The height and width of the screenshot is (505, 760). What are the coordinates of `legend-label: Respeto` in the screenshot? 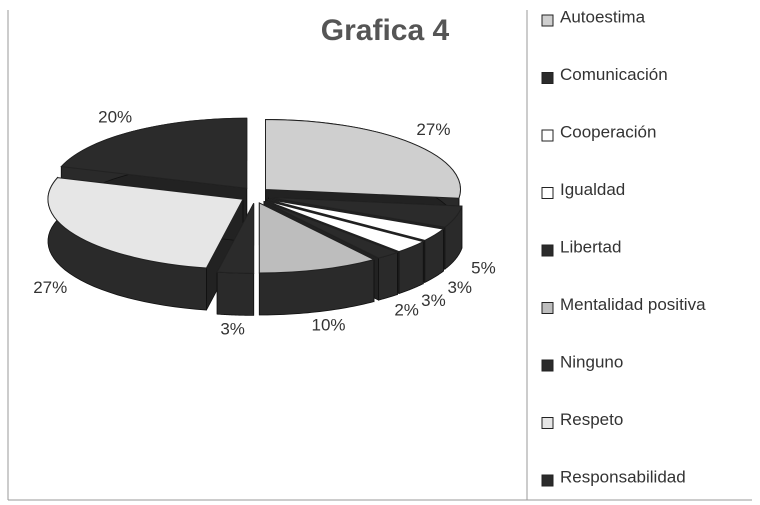 It's located at (591, 419).